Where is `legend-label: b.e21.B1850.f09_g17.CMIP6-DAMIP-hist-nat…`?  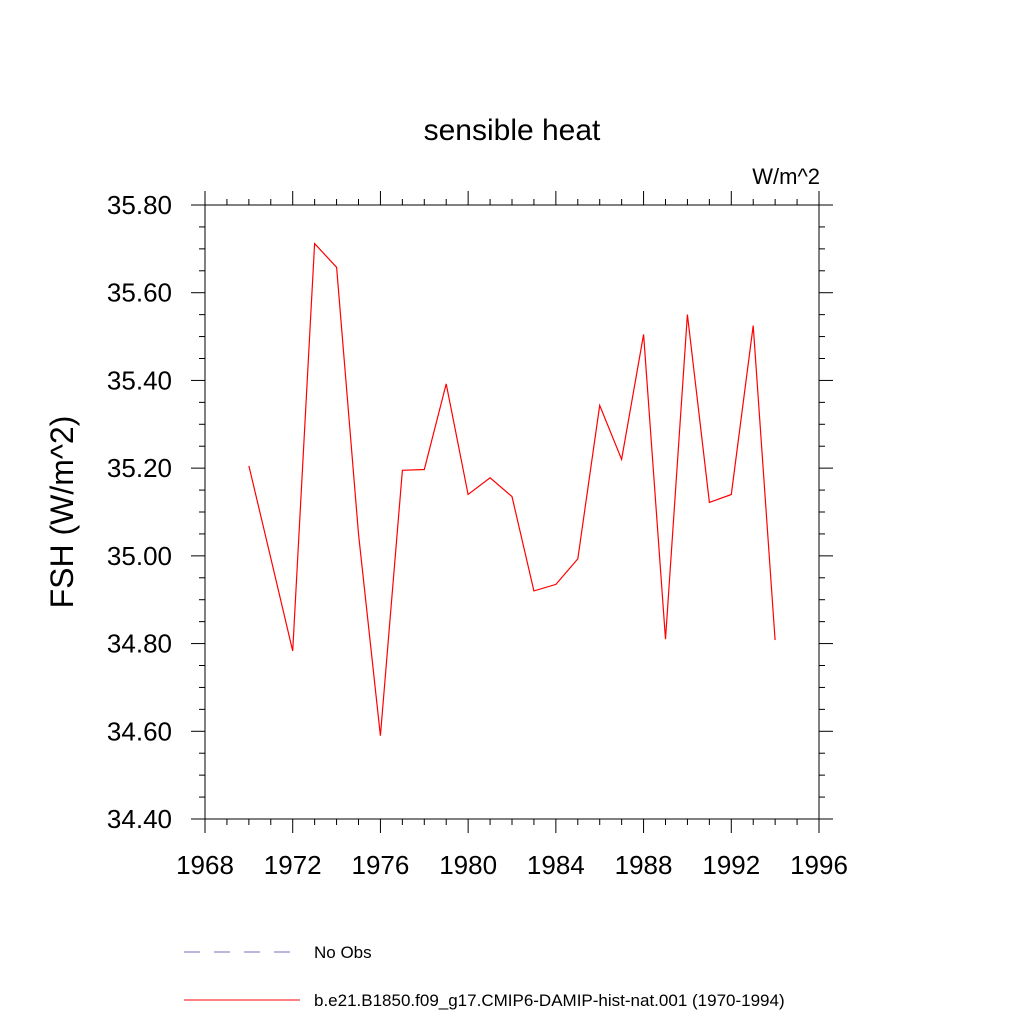
legend-label: b.e21.B1850.f09_g17.CMIP6-DAMIP-hist-nat… is located at coordinates (549, 1000).